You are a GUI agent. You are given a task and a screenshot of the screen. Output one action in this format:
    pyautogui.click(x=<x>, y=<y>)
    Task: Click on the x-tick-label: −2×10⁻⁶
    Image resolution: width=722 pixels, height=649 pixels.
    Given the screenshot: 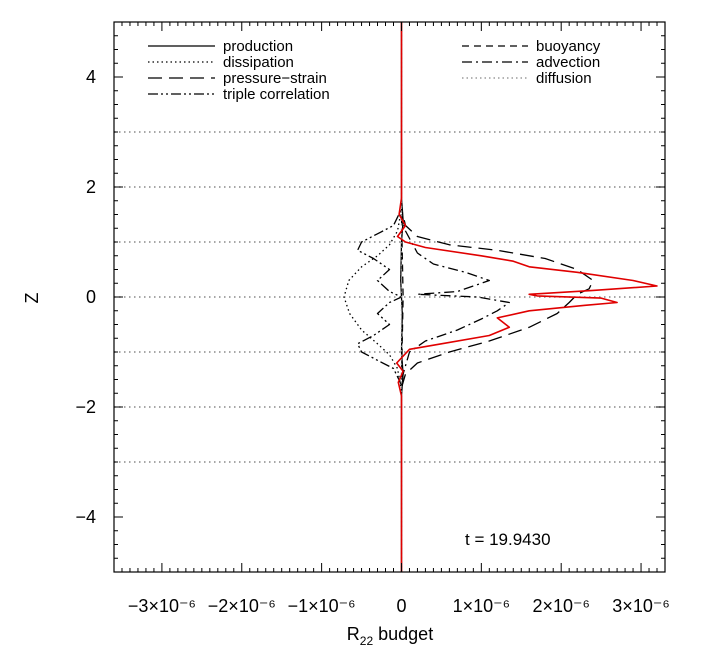 What is the action you would take?
    pyautogui.click(x=242, y=606)
    